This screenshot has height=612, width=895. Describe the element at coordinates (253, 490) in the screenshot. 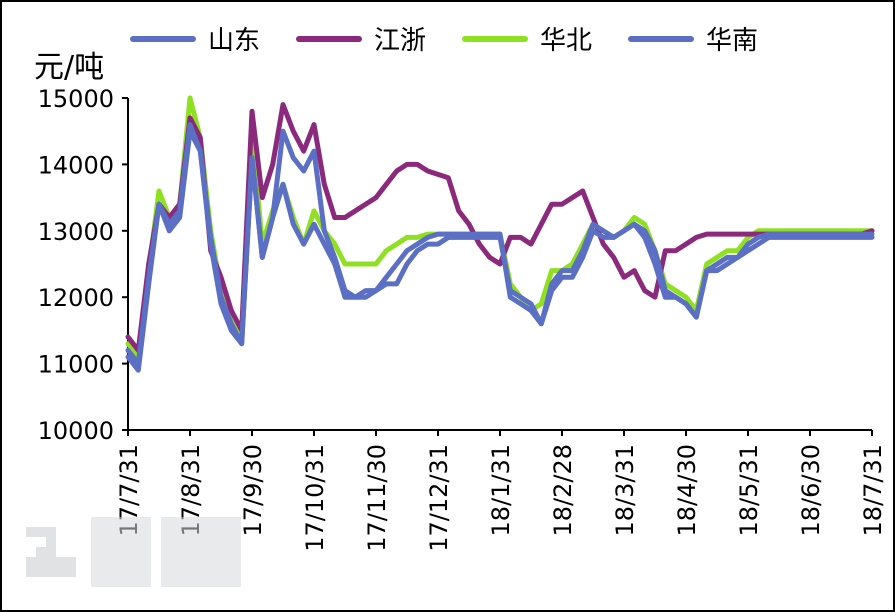

I see `x-tick-label: 17/9/30` at that location.